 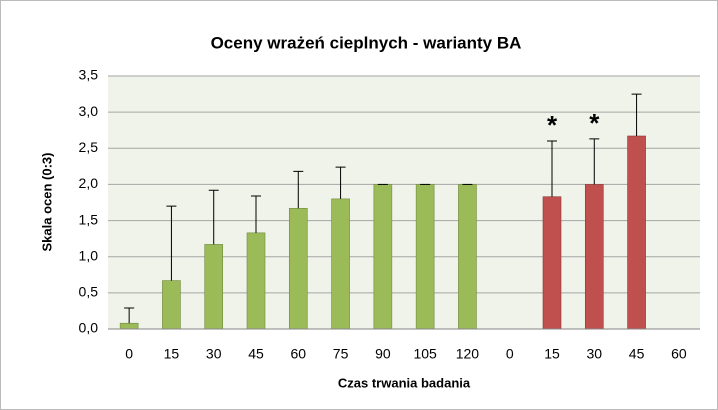 I want to click on x-tick-label: 75, so click(x=341, y=354).